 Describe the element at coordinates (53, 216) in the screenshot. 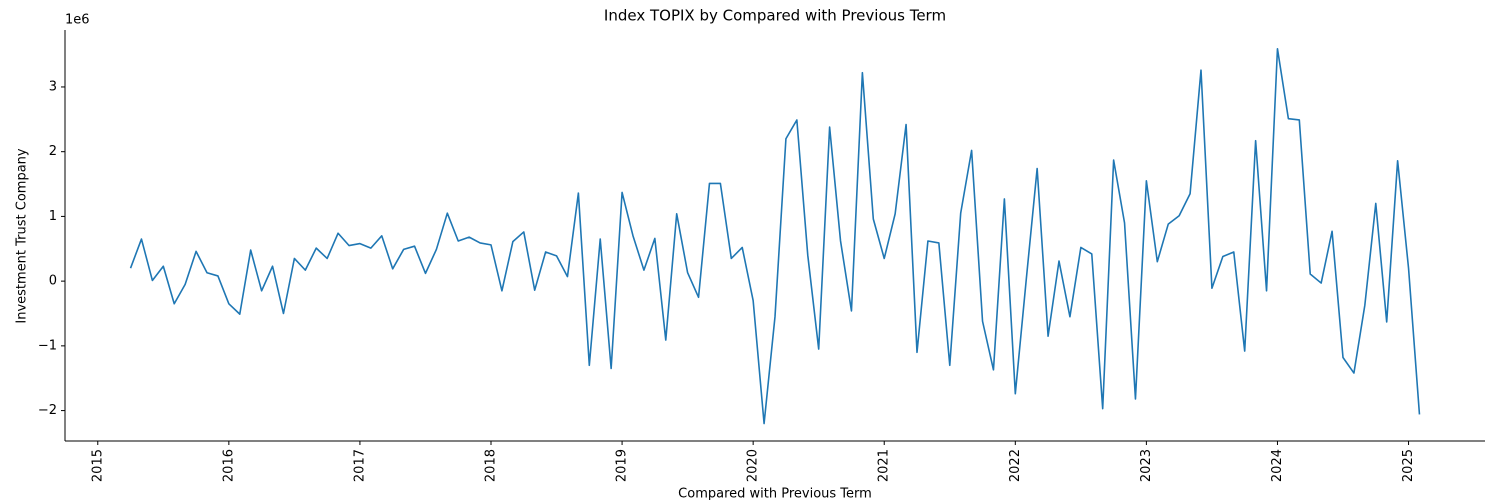

I see `y-tick-label: 1` at that location.